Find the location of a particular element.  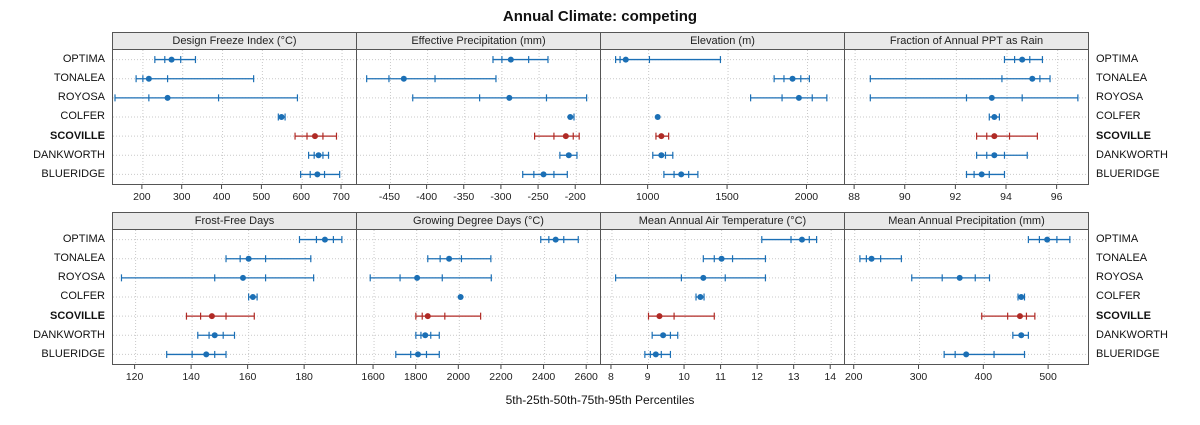

panel: Elevation (m) is located at coordinates (722, 108).